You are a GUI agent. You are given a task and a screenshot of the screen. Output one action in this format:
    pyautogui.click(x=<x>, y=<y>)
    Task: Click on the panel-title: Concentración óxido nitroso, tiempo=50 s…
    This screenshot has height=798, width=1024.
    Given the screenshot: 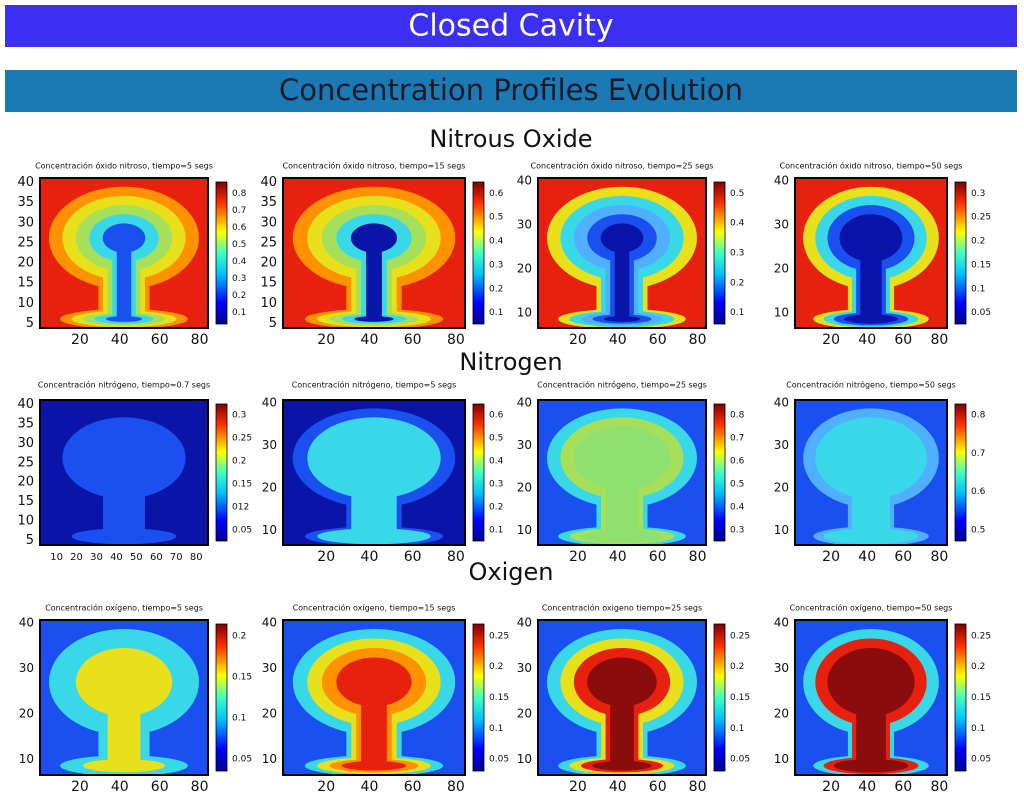 What is the action you would take?
    pyautogui.click(x=871, y=166)
    